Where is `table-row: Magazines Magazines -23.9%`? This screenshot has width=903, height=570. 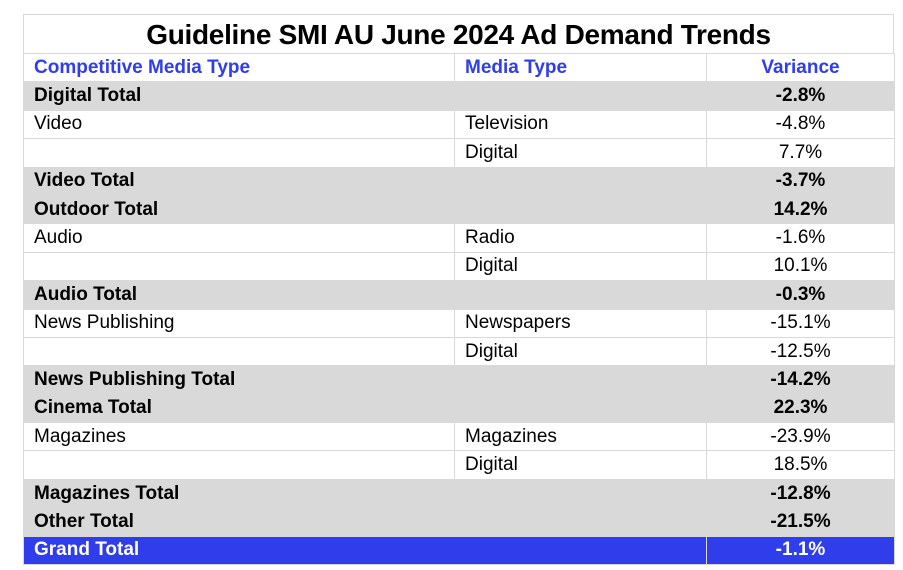
table-row: Magazines Magazines -23.9% is located at coordinates (459, 437).